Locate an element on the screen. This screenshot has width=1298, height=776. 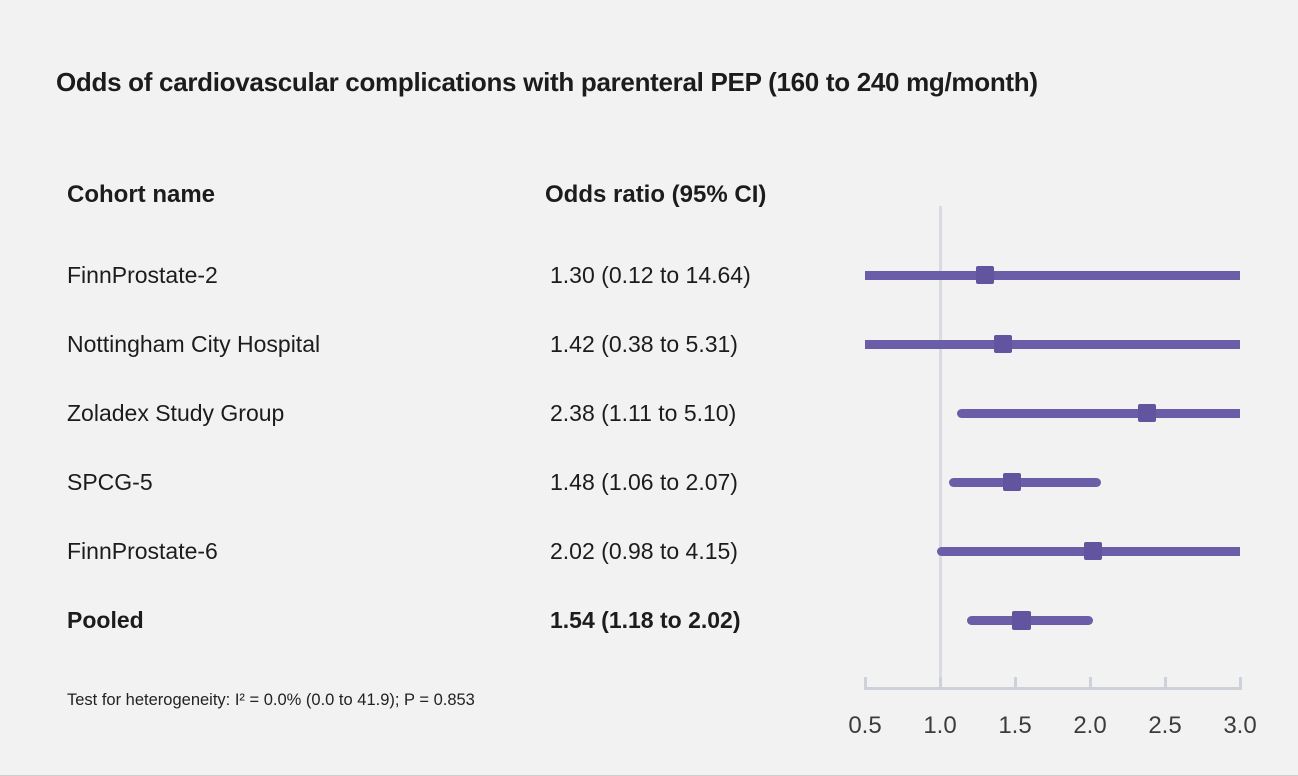
odds-ratio-value: 2.02 (0.98 to 4.15) is located at coordinates (644, 551).